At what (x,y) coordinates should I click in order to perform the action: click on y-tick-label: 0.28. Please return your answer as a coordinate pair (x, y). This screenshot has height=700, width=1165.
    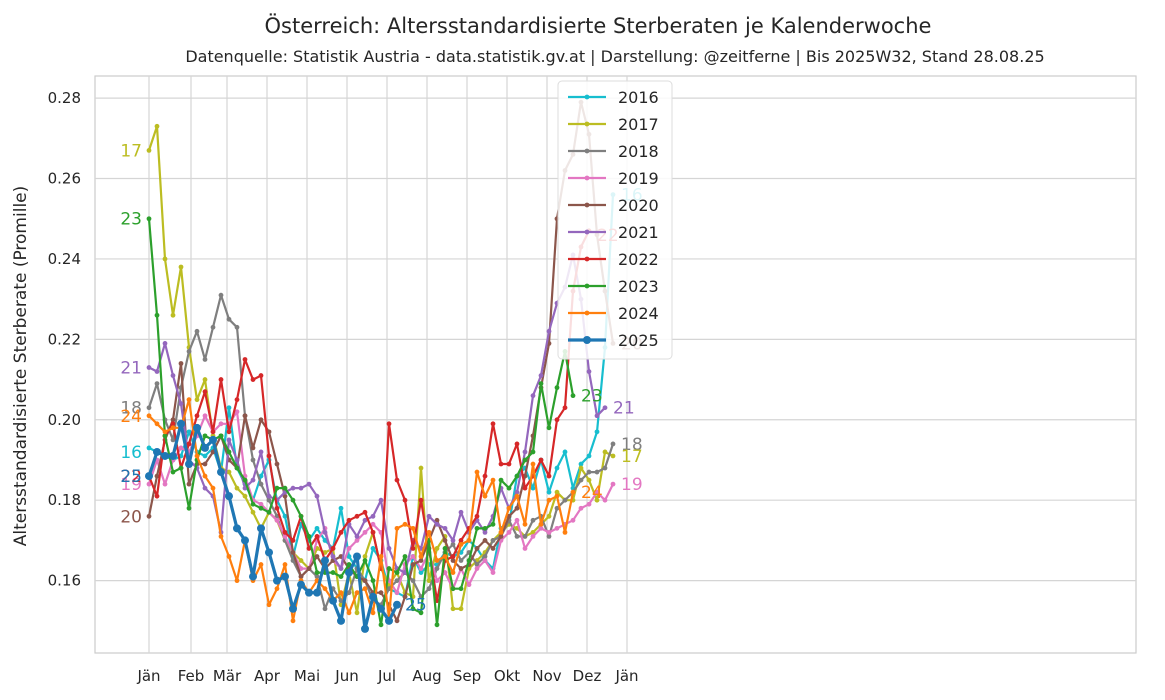
    Looking at the image, I should click on (64, 98).